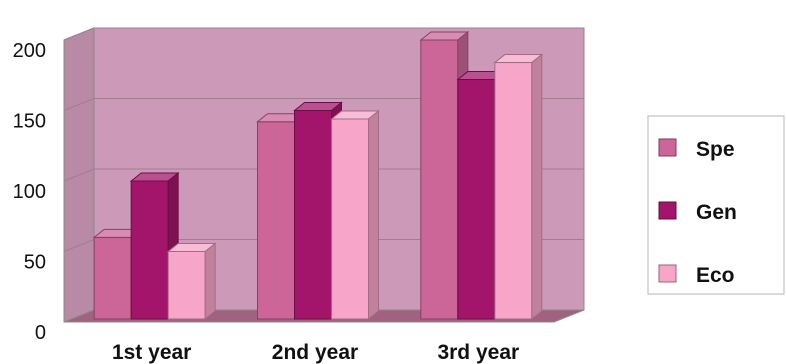  Describe the element at coordinates (29, 122) in the screenshot. I see `y-tick-label: 150` at that location.